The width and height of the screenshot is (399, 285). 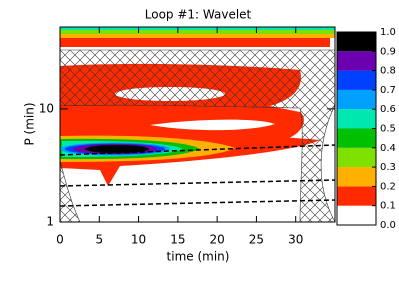 What do you see at coordinates (177, 240) in the screenshot?
I see `x-tick-label: 15` at bounding box center [177, 240].